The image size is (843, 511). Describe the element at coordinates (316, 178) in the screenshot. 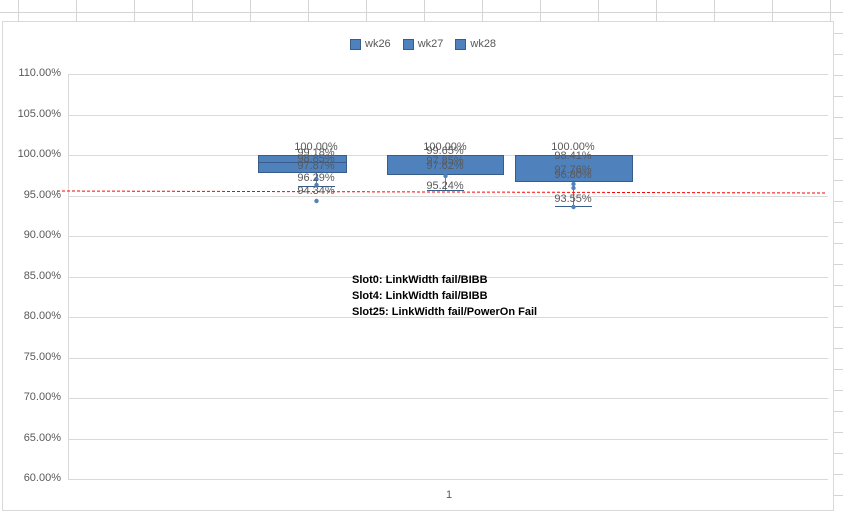

I see `data-label: 96.29%` at that location.